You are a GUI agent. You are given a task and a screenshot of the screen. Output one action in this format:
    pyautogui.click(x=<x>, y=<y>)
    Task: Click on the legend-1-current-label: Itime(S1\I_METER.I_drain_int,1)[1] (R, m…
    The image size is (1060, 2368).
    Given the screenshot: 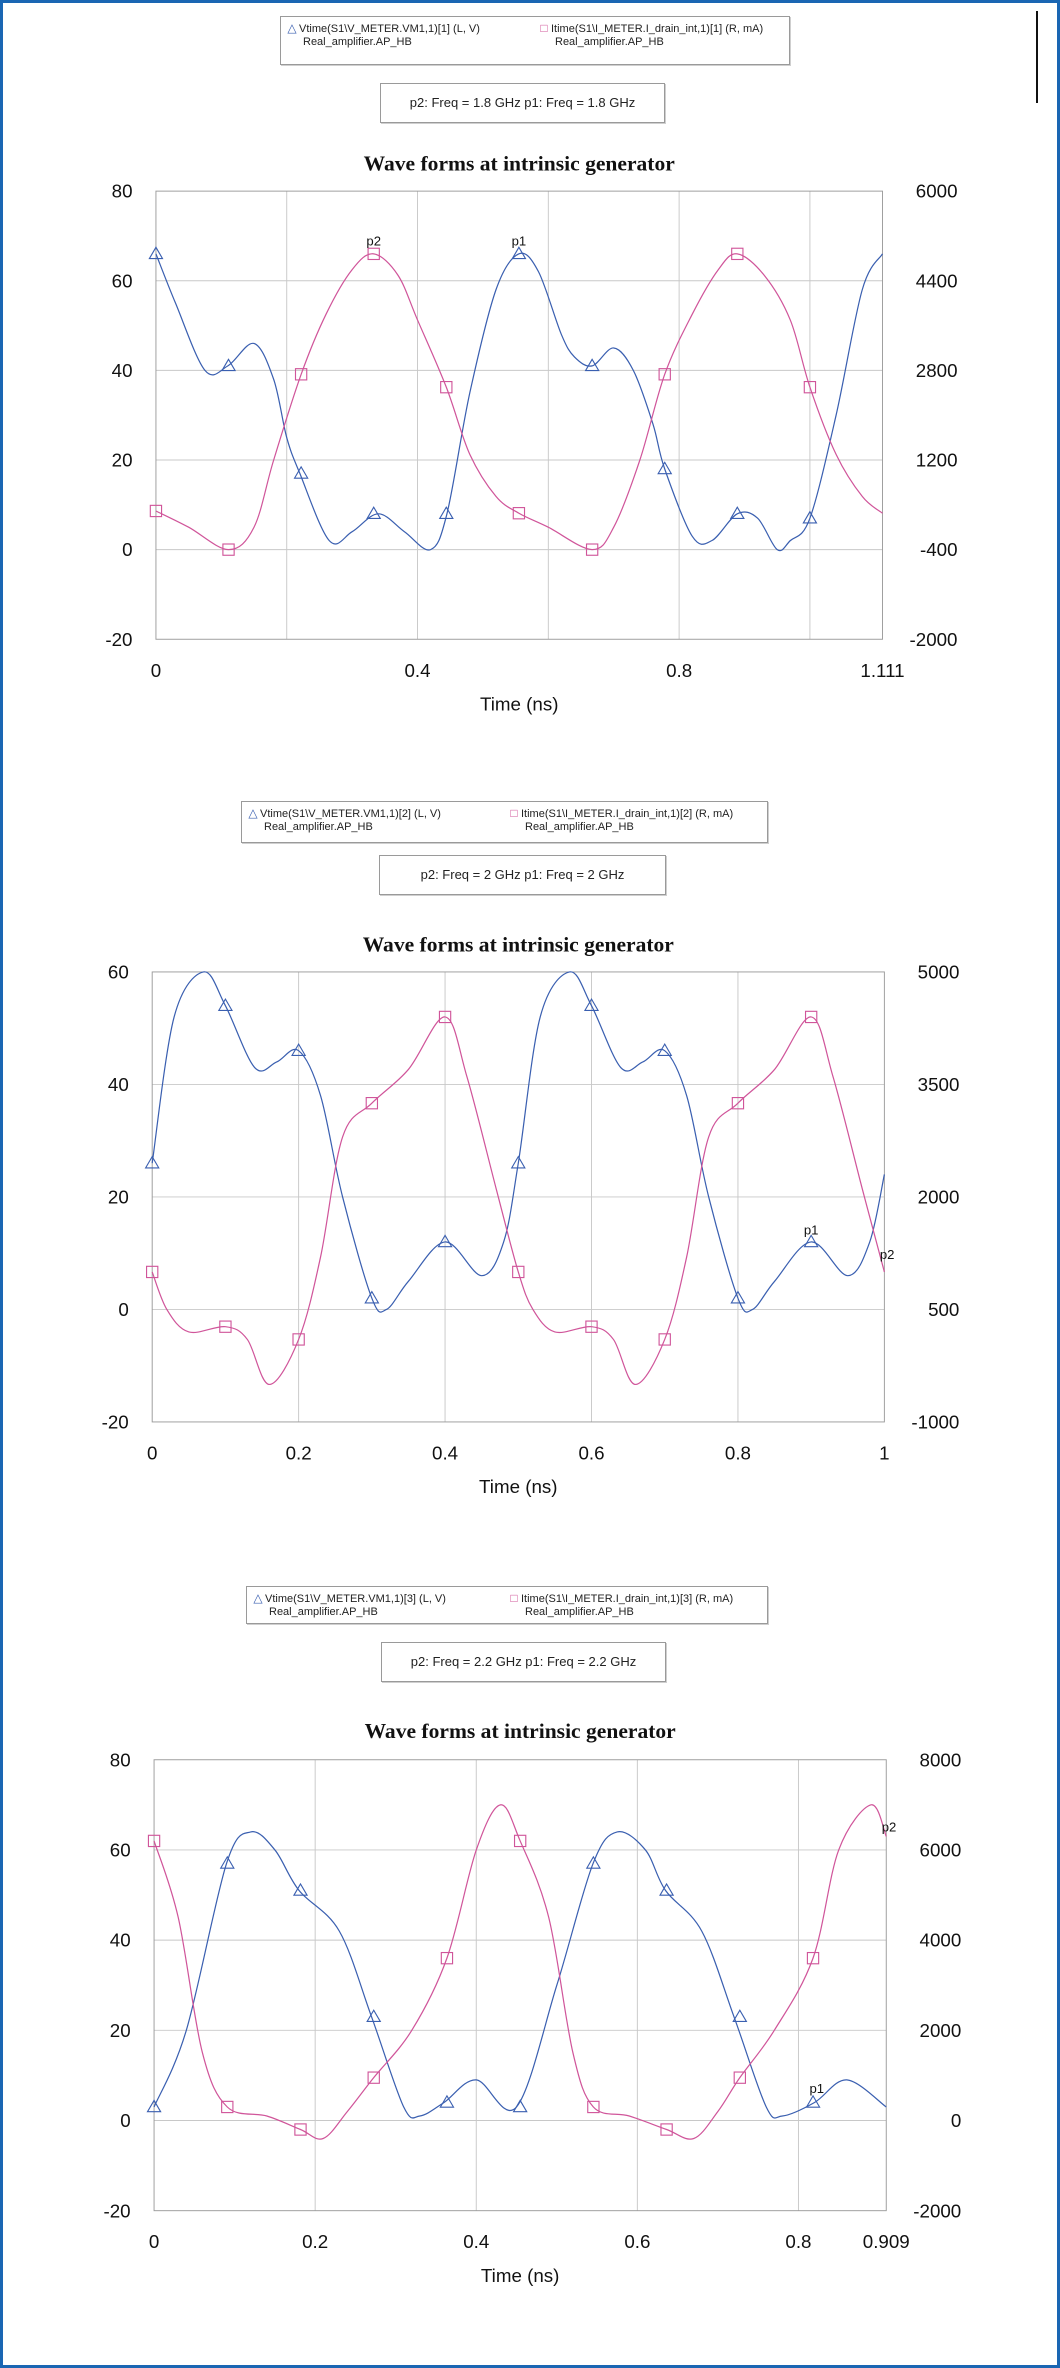 What is the action you would take?
    pyautogui.click(x=657, y=29)
    